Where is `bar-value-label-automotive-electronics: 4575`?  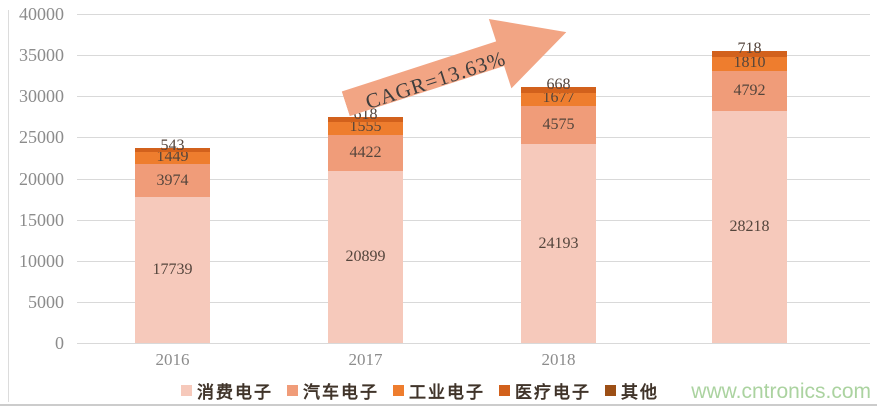 bar-value-label-automotive-electronics: 4575 is located at coordinates (558, 125).